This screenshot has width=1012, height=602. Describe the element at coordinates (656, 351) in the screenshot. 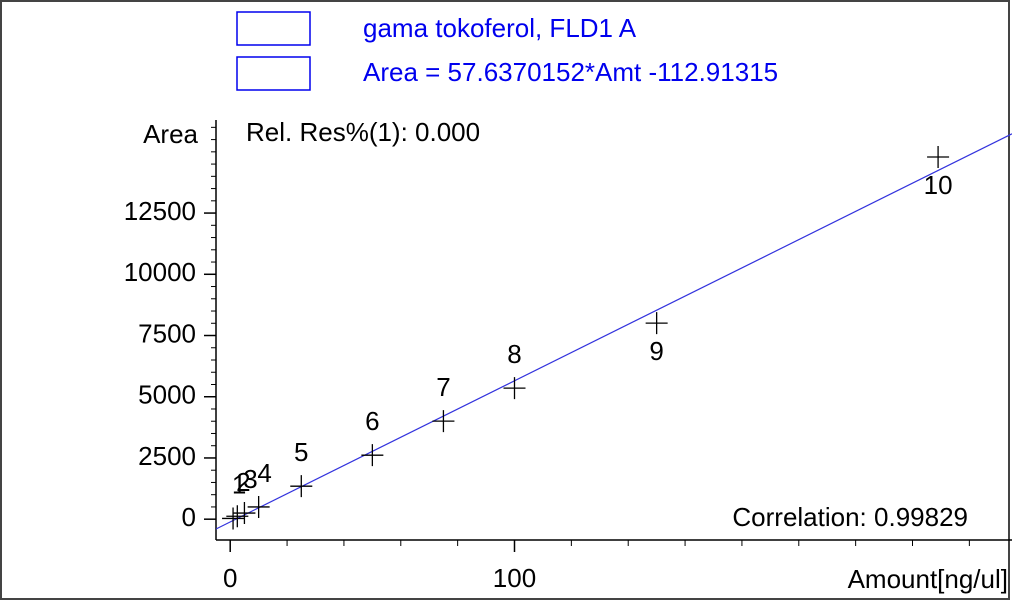

I see `point-label: 9` at that location.